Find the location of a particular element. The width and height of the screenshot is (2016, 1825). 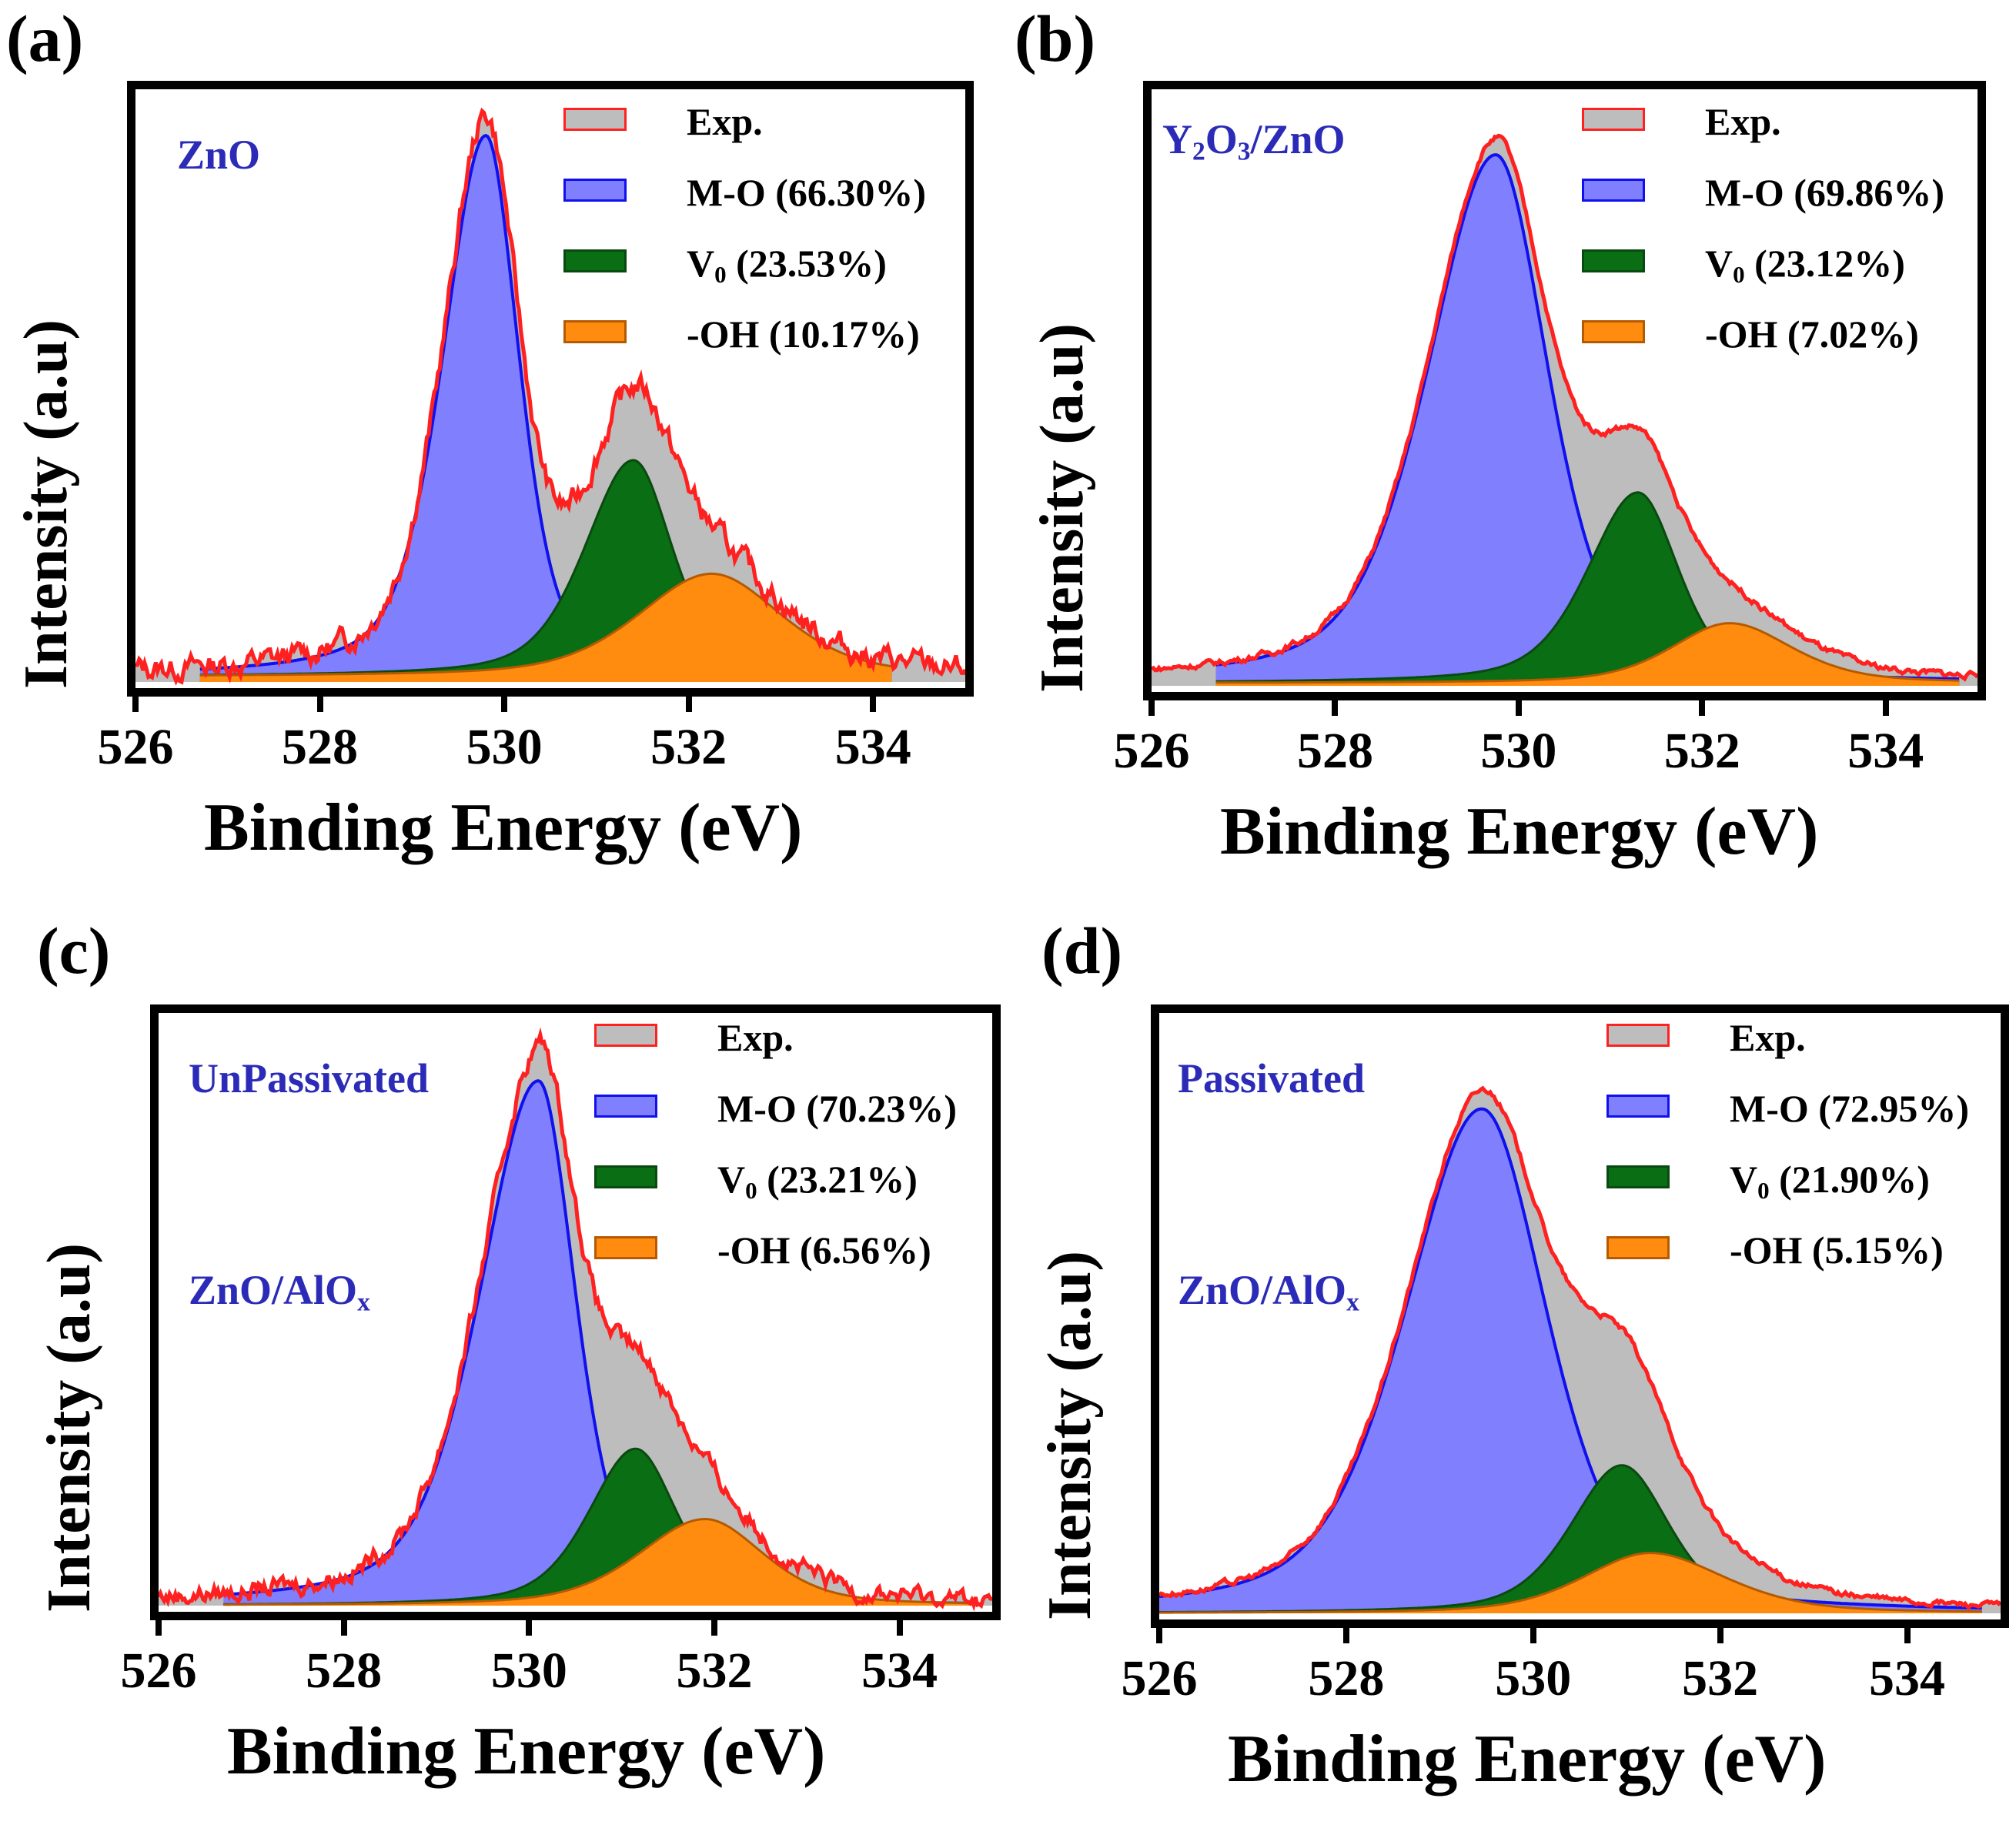

sample-label: Y2O3/ZnO is located at coordinates (1254, 141).